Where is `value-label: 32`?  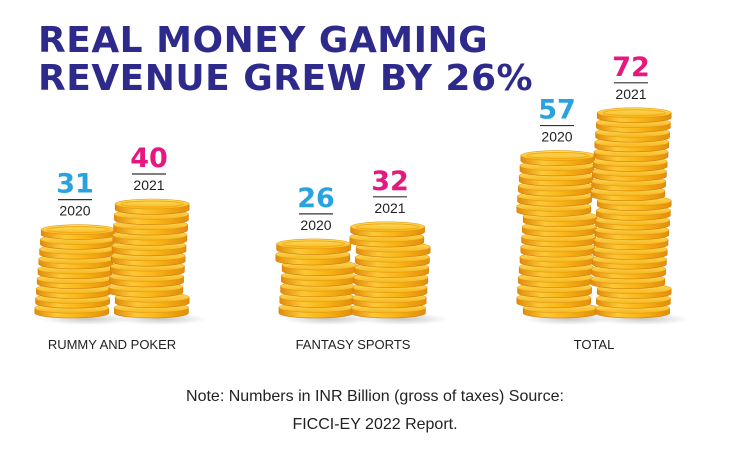
value-label: 32 is located at coordinates (390, 181).